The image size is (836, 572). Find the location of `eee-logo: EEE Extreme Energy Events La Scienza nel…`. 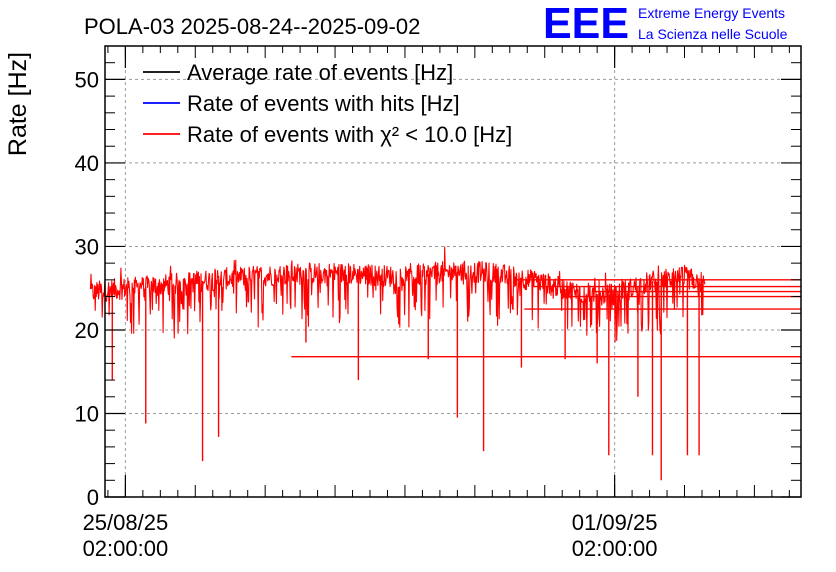

eee-logo: EEE Extreme Energy Events La Scienza nel… is located at coordinates (665, 24).